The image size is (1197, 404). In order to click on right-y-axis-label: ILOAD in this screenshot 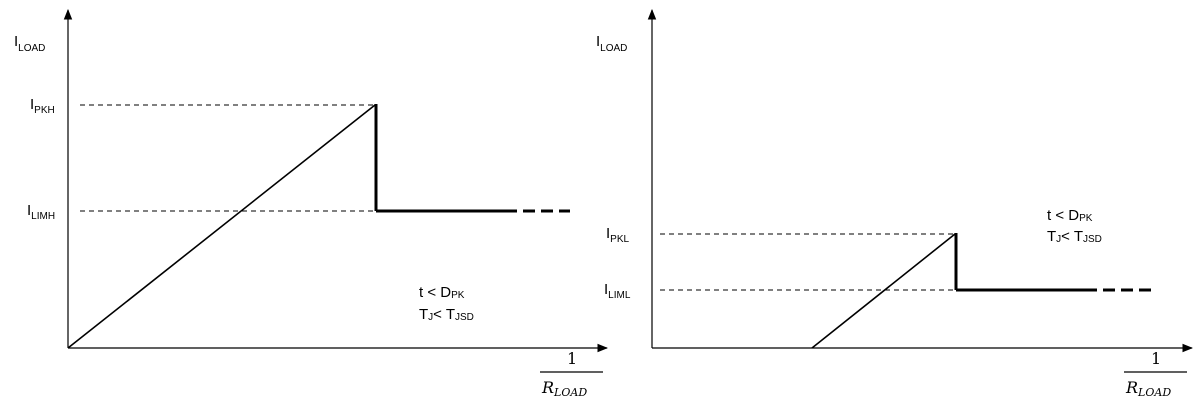, I will do `click(611, 43)`.